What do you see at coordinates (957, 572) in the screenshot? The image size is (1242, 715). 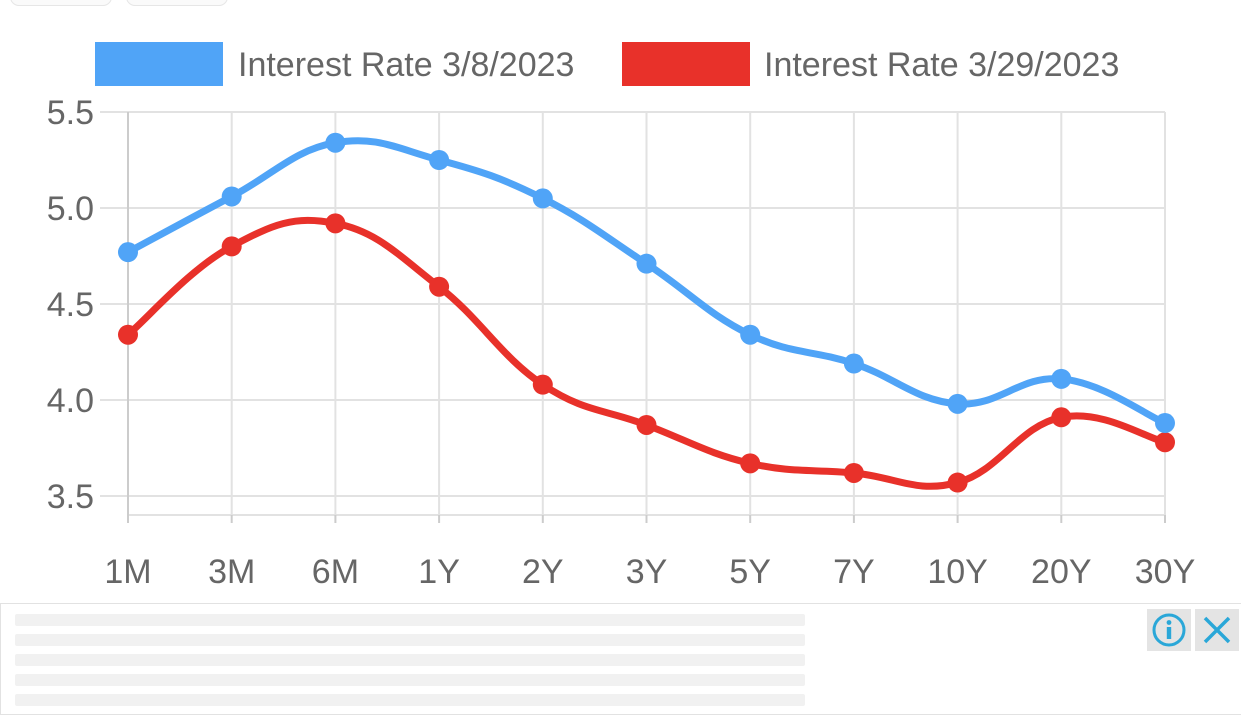 I see `x-tick-label: 10Y` at bounding box center [957, 572].